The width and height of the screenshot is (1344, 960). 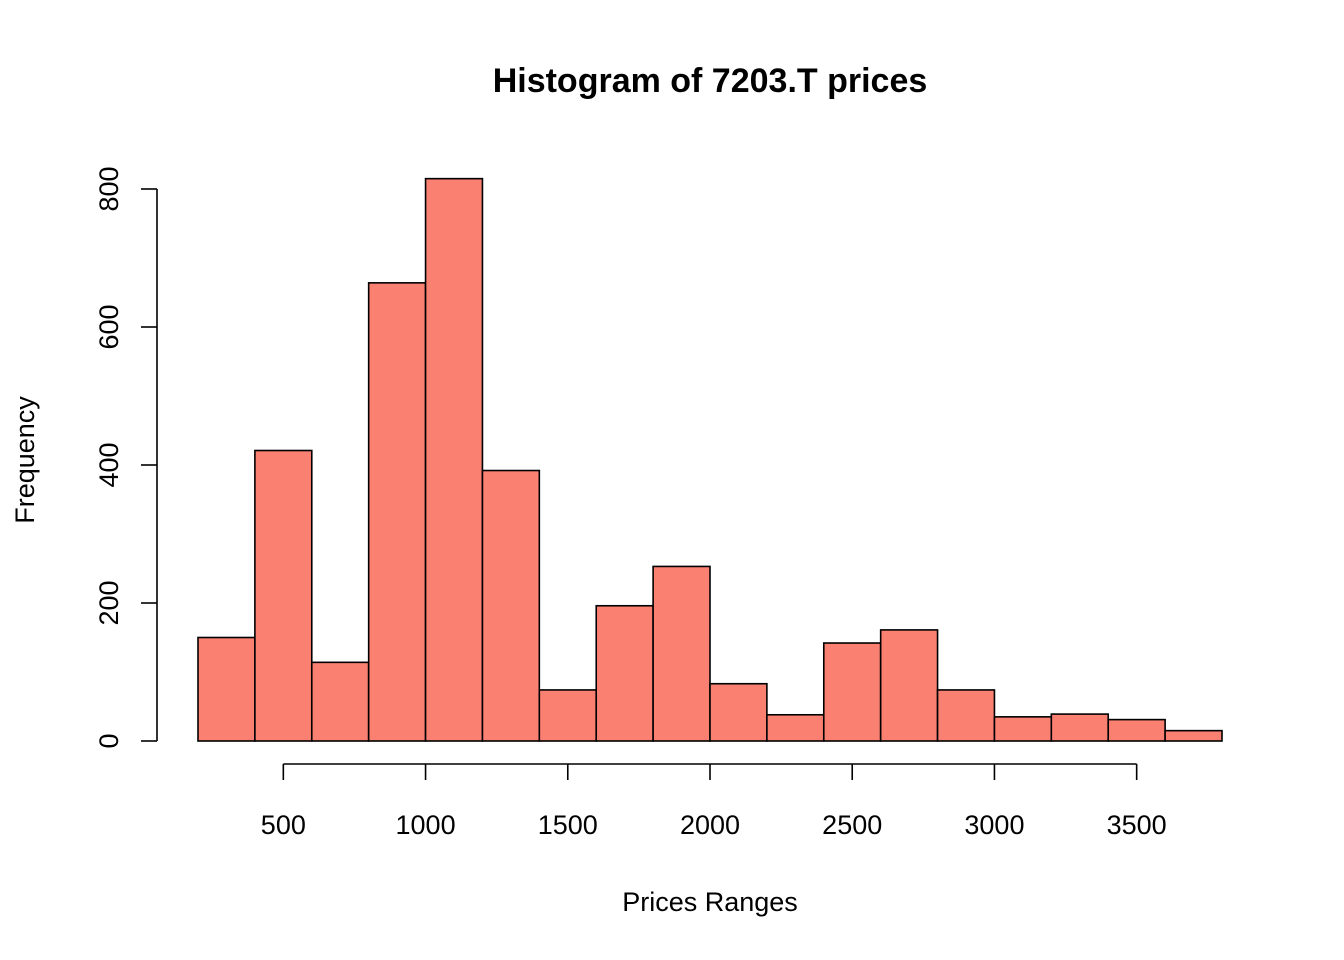 What do you see at coordinates (710, 902) in the screenshot?
I see `x-axis-label: Prices Ranges` at bounding box center [710, 902].